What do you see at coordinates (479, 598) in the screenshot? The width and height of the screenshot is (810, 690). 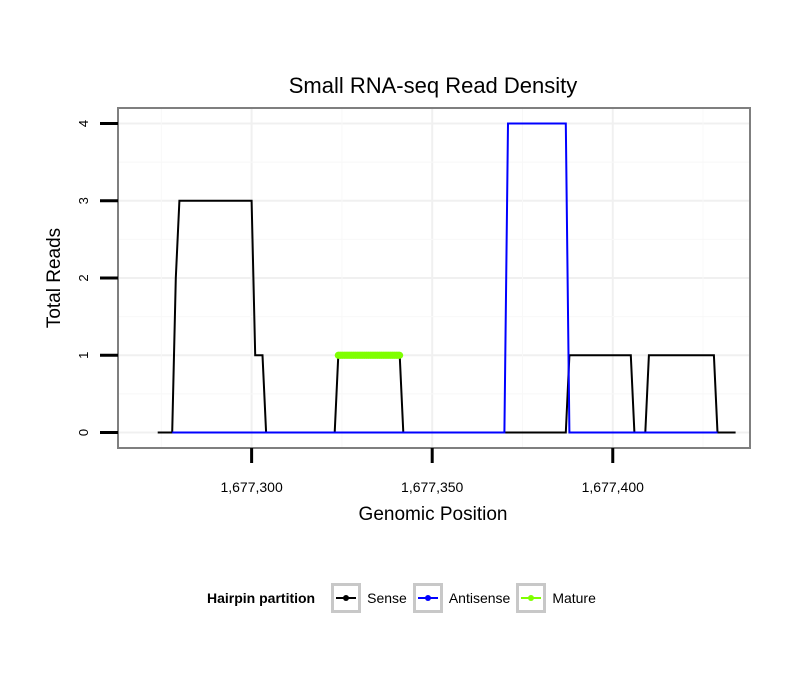 I see `legend-label-antisense: Antisense` at bounding box center [479, 598].